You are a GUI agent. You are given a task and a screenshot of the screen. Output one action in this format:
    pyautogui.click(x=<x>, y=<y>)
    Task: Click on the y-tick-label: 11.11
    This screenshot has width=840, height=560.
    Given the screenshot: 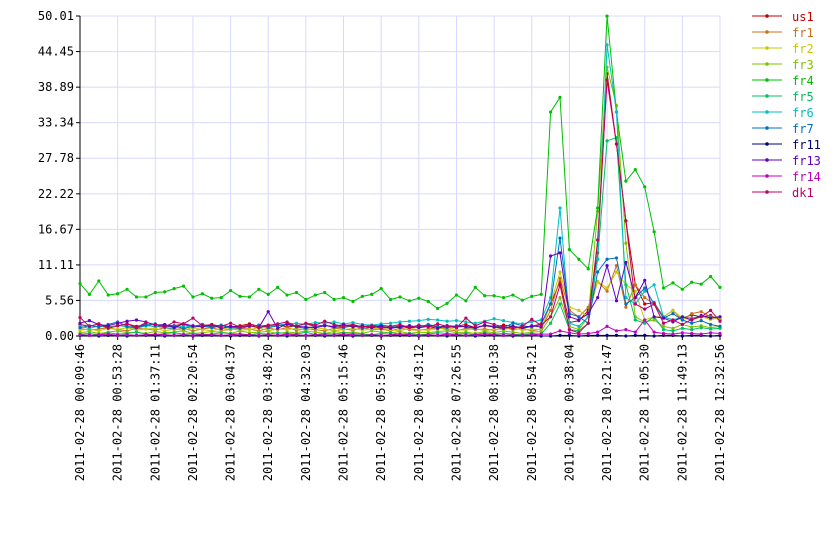 What is the action you would take?
    pyautogui.click(x=56, y=265)
    